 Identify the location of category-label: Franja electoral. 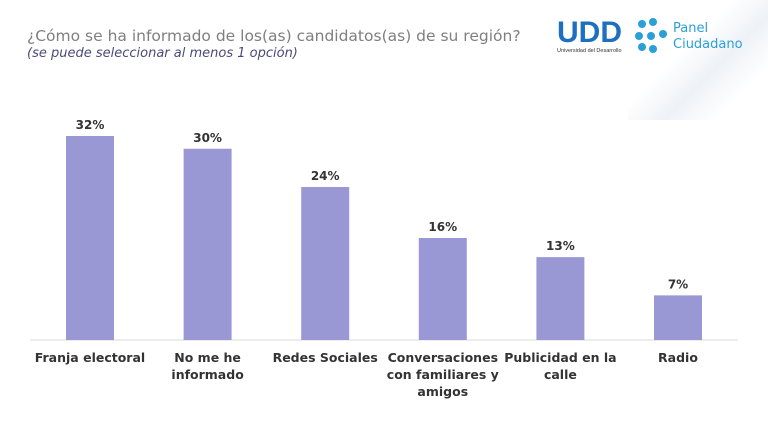
(90, 357).